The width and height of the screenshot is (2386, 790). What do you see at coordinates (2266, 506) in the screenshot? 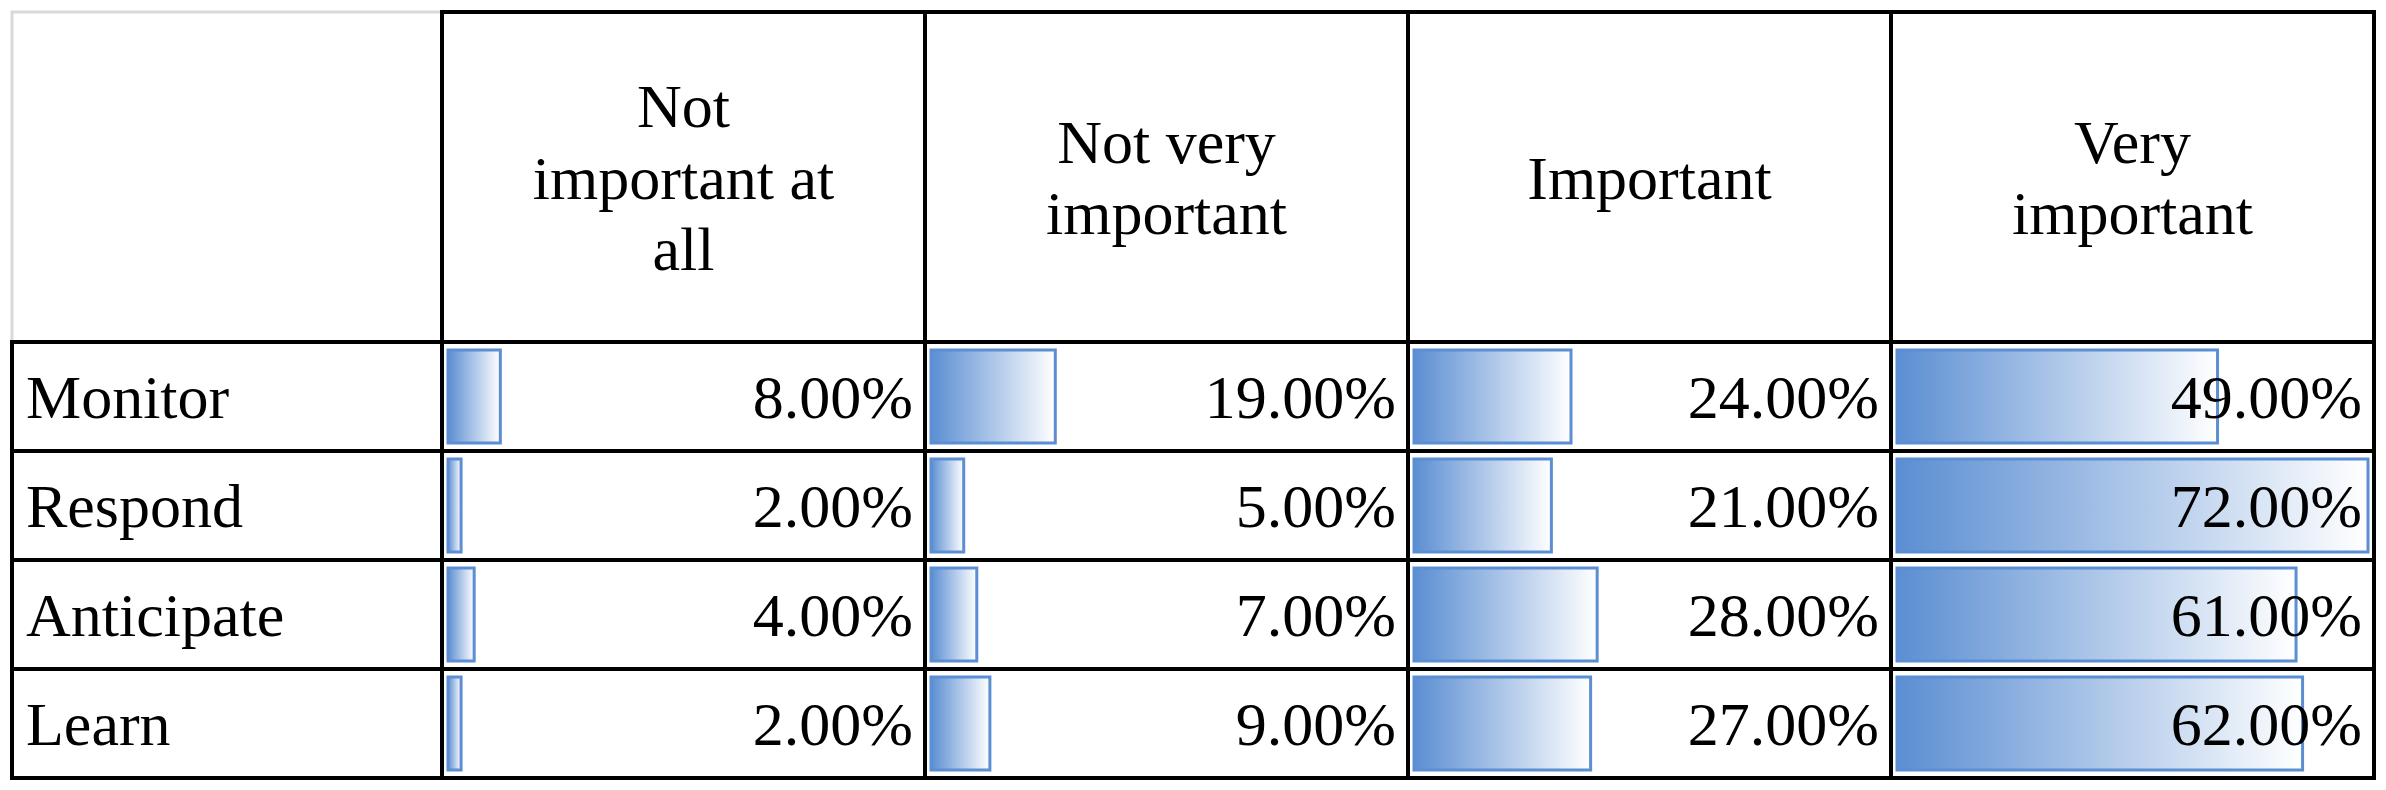
I see `data-label: 72.00%` at bounding box center [2266, 506].